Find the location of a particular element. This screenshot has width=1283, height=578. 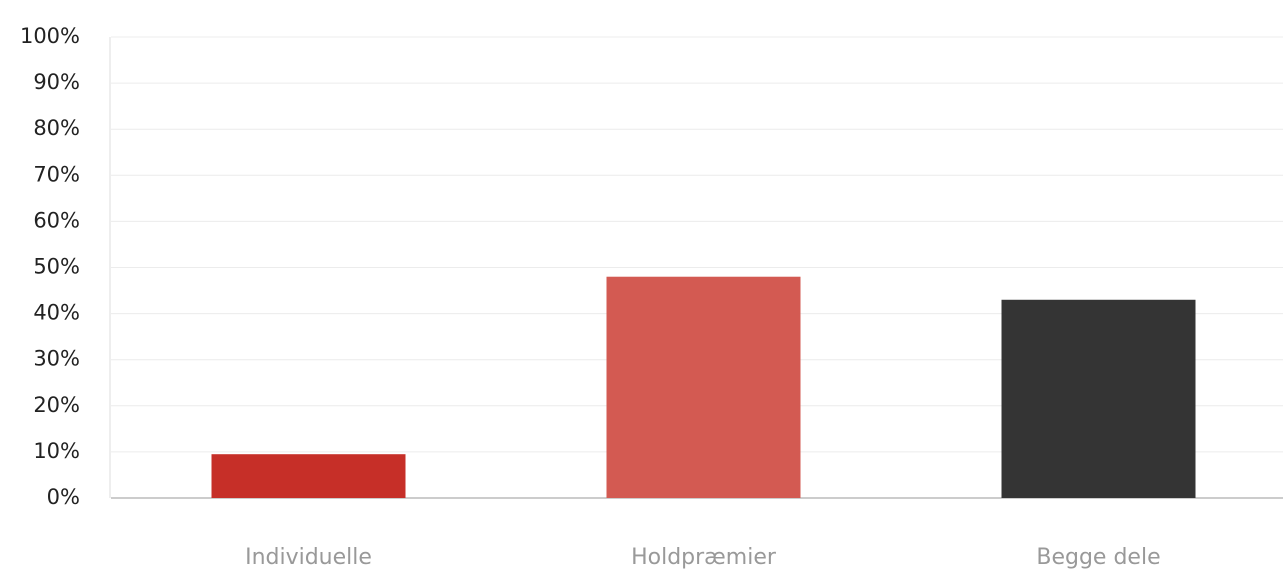

y-tick-label: 20% is located at coordinates (56, 405).